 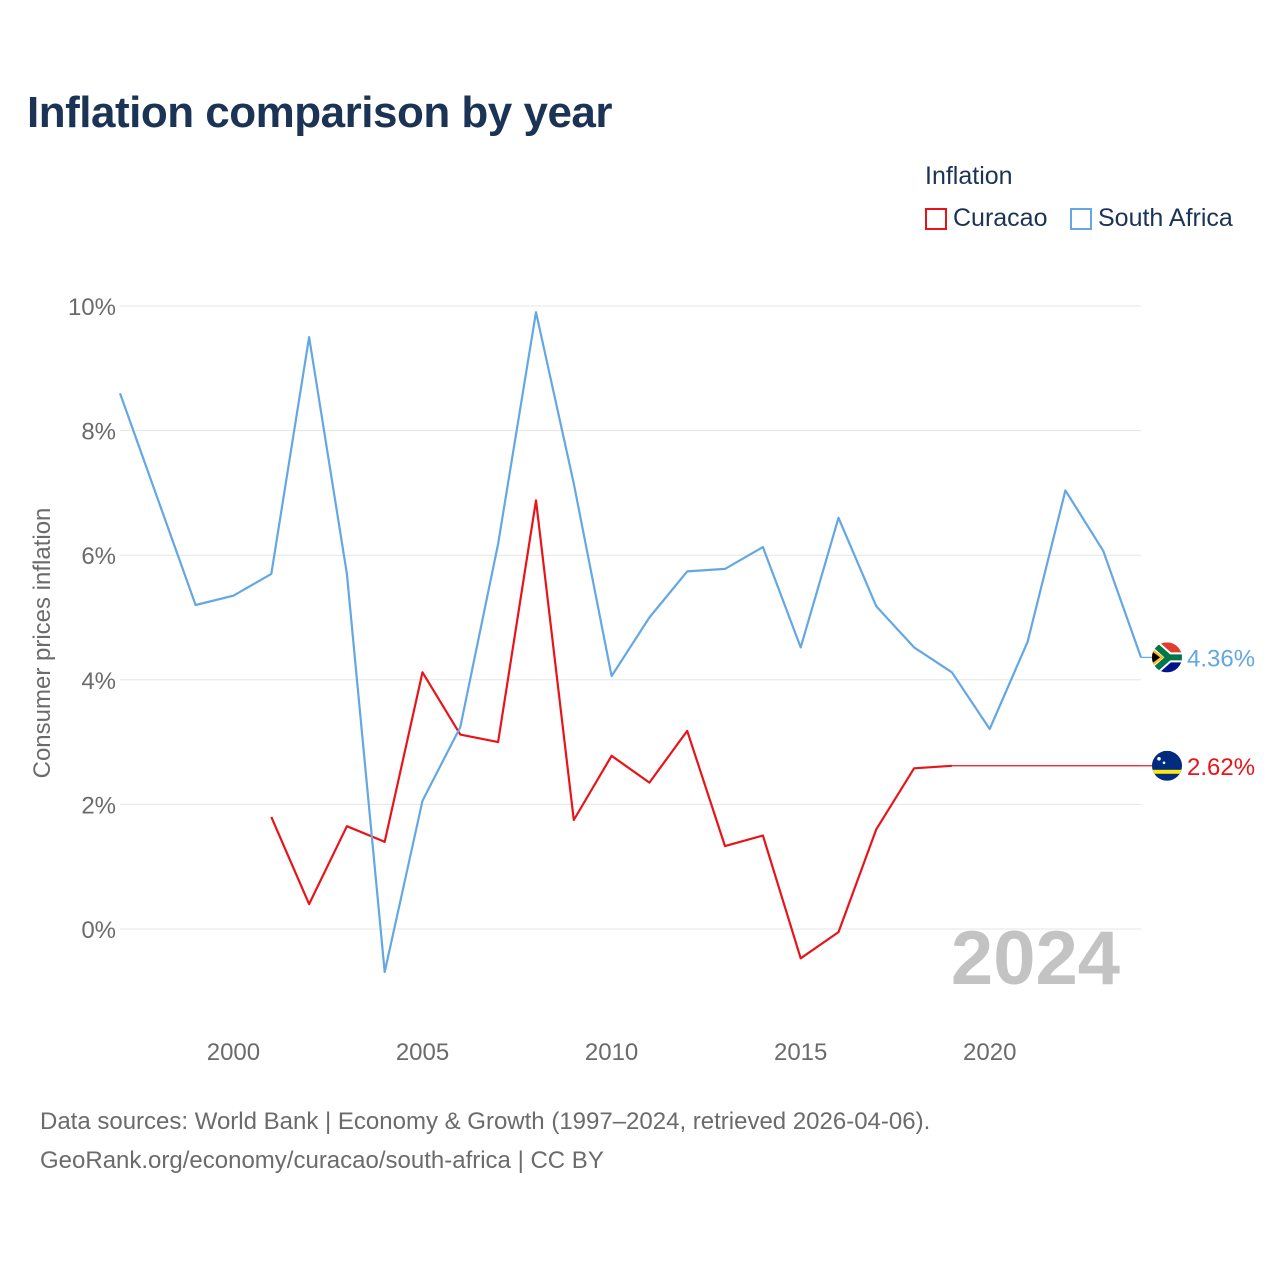 What do you see at coordinates (1035, 958) in the screenshot?
I see `year-watermark: 2024` at bounding box center [1035, 958].